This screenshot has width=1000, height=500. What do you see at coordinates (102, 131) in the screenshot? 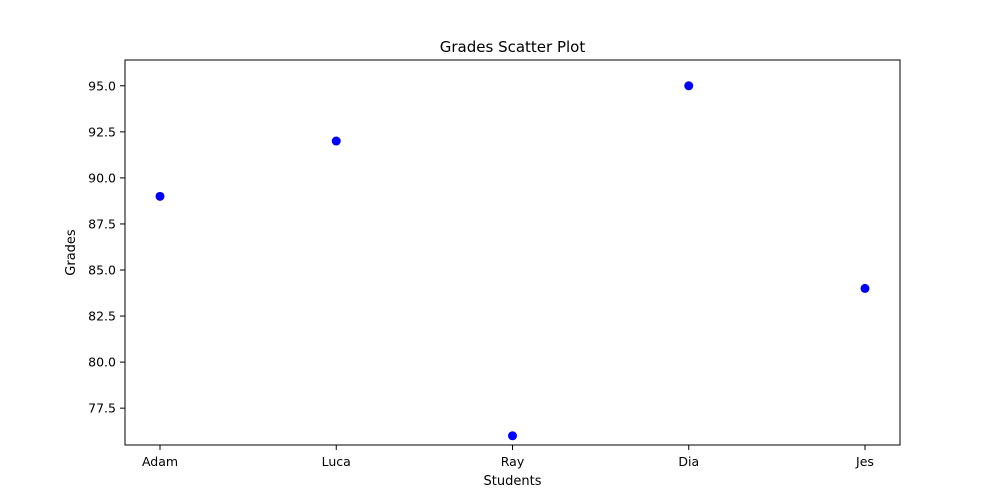
I see `y-tick-label: 92.5` at bounding box center [102, 131].